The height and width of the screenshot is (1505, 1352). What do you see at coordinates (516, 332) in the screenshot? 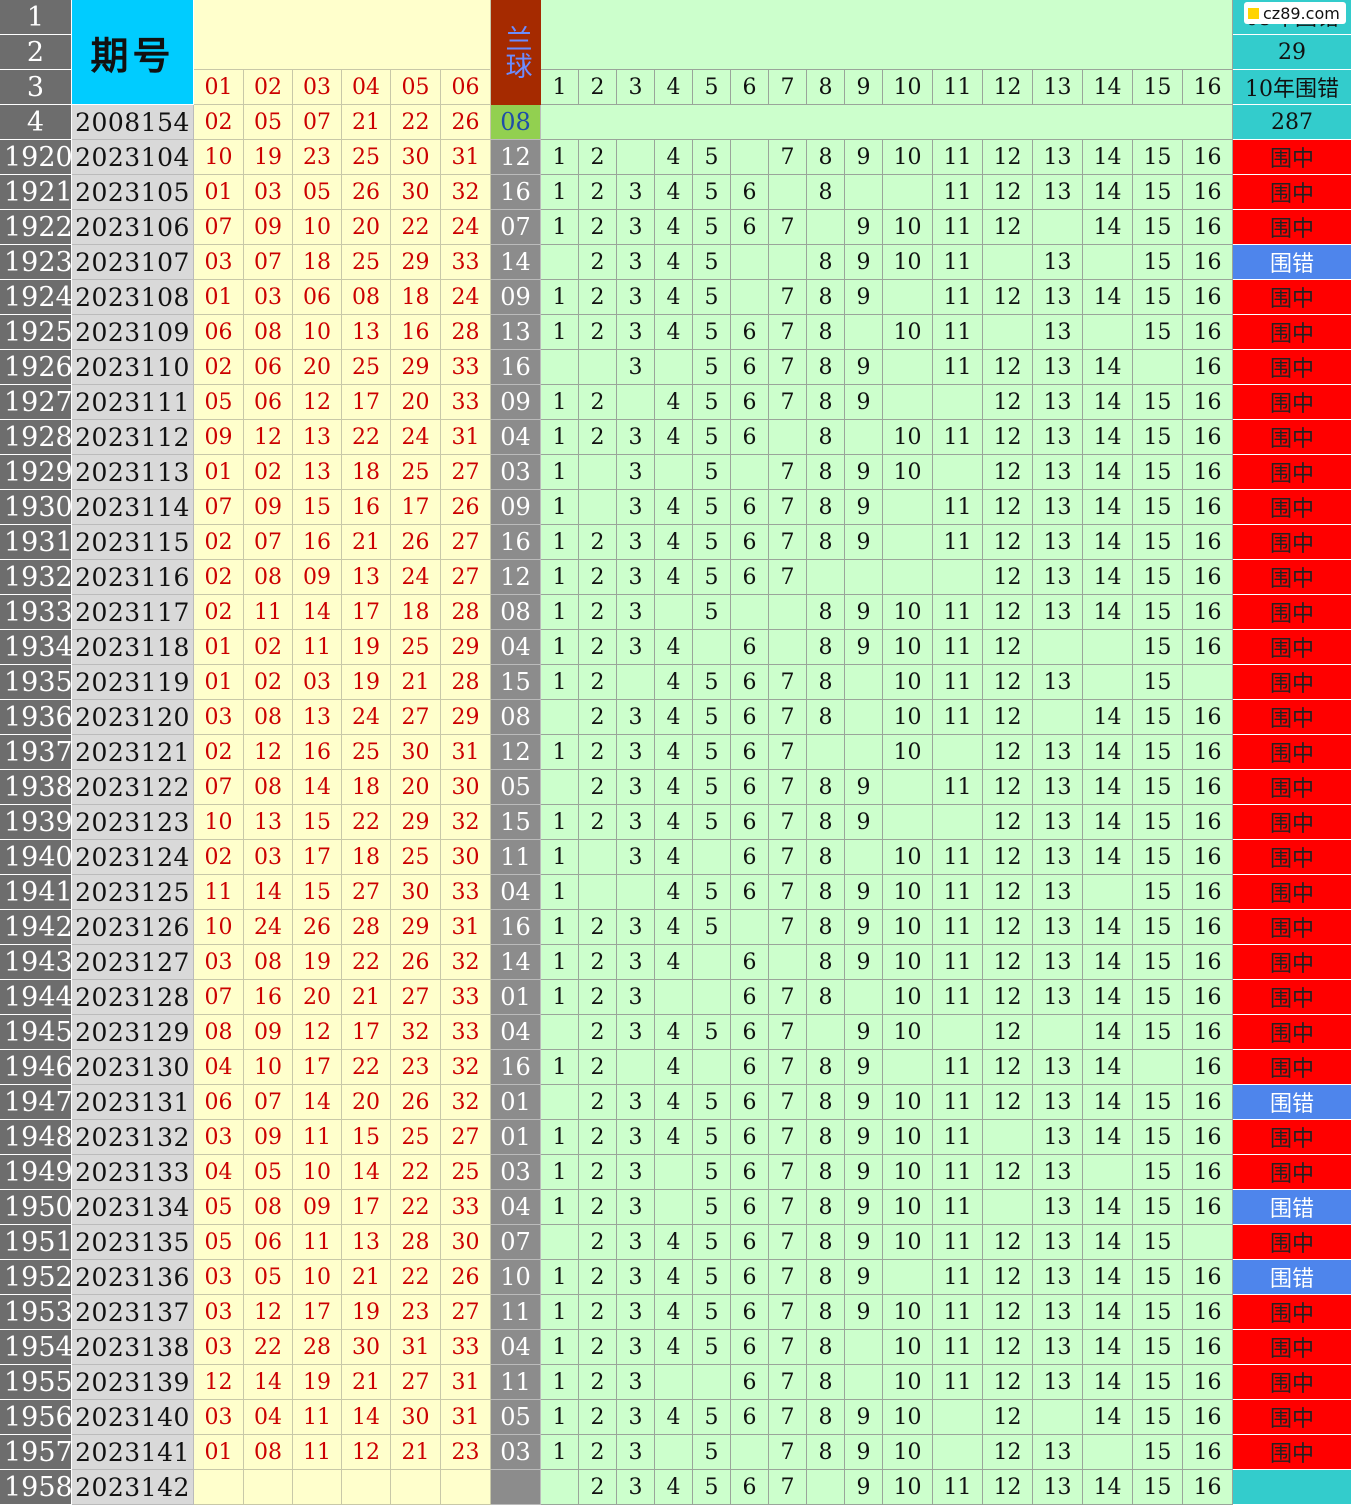
I see `blue-ball-cell: 13` at bounding box center [516, 332].